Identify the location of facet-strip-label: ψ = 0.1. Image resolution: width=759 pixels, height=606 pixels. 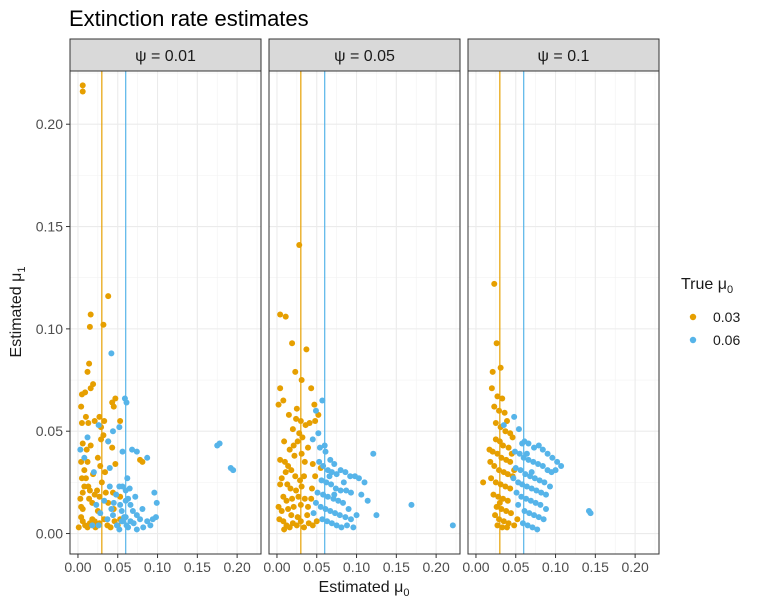
(564, 56).